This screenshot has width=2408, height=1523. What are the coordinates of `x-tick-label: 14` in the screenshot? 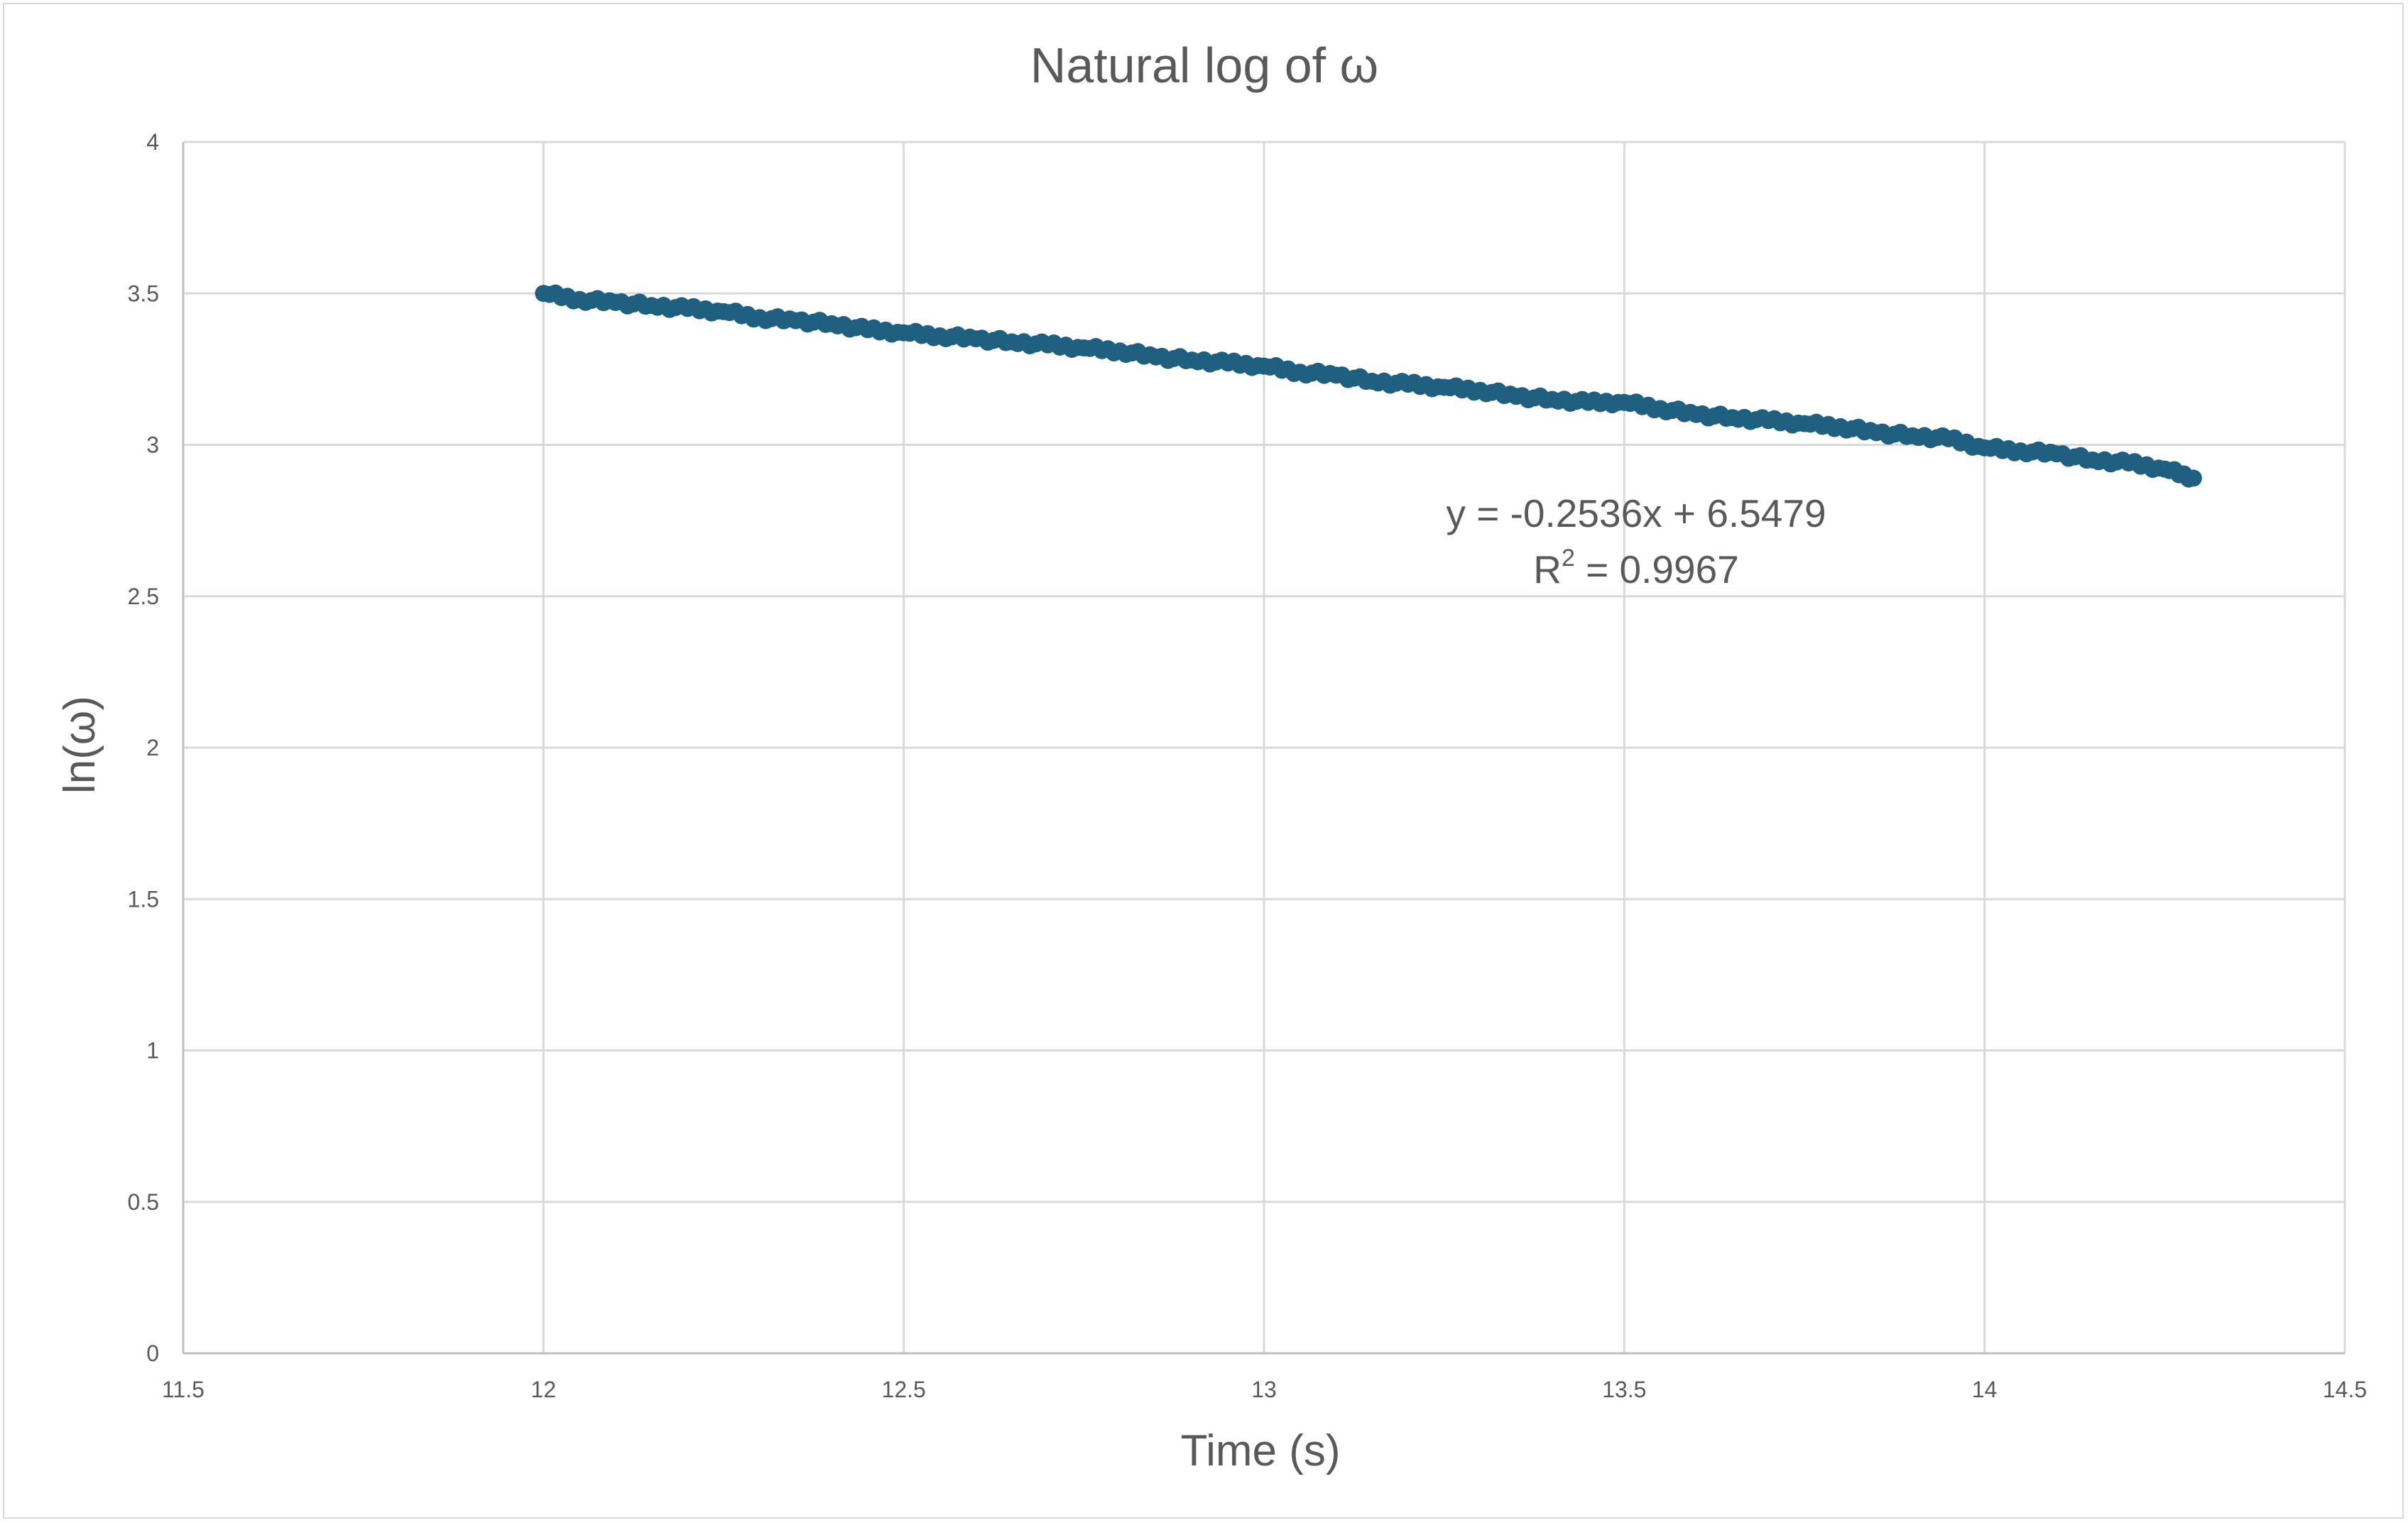 It's located at (1985, 1389).